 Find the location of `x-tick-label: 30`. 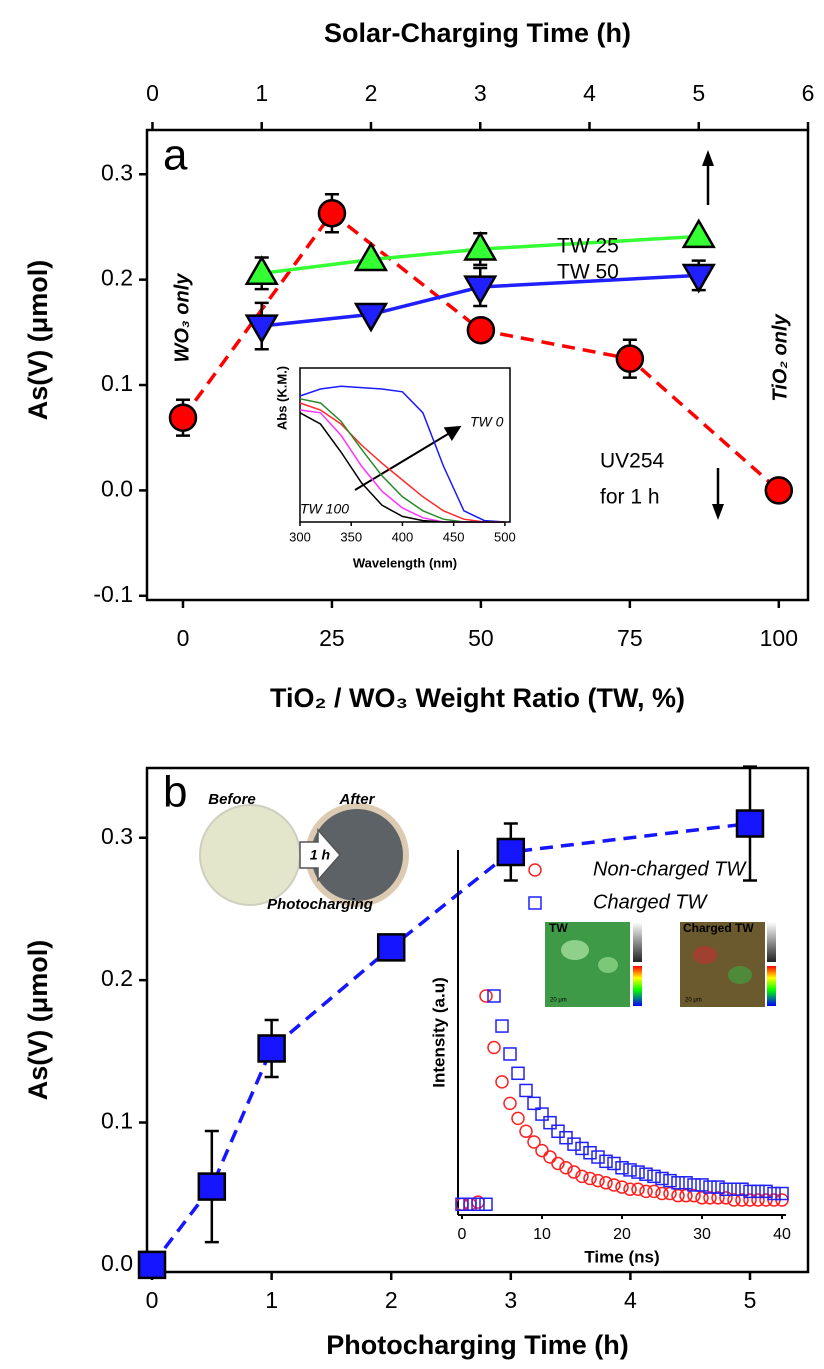

x-tick-label: 30 is located at coordinates (702, 1234).